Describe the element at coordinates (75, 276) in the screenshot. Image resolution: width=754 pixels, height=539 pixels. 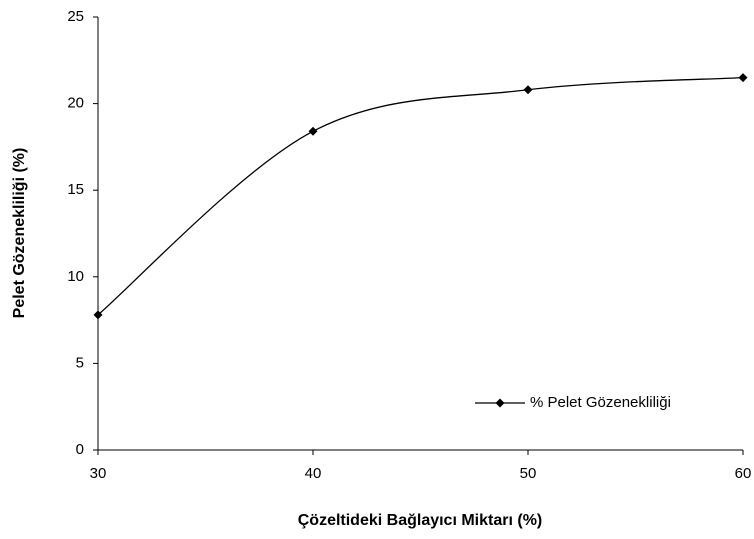
I see `y-tick-label: 10` at that location.